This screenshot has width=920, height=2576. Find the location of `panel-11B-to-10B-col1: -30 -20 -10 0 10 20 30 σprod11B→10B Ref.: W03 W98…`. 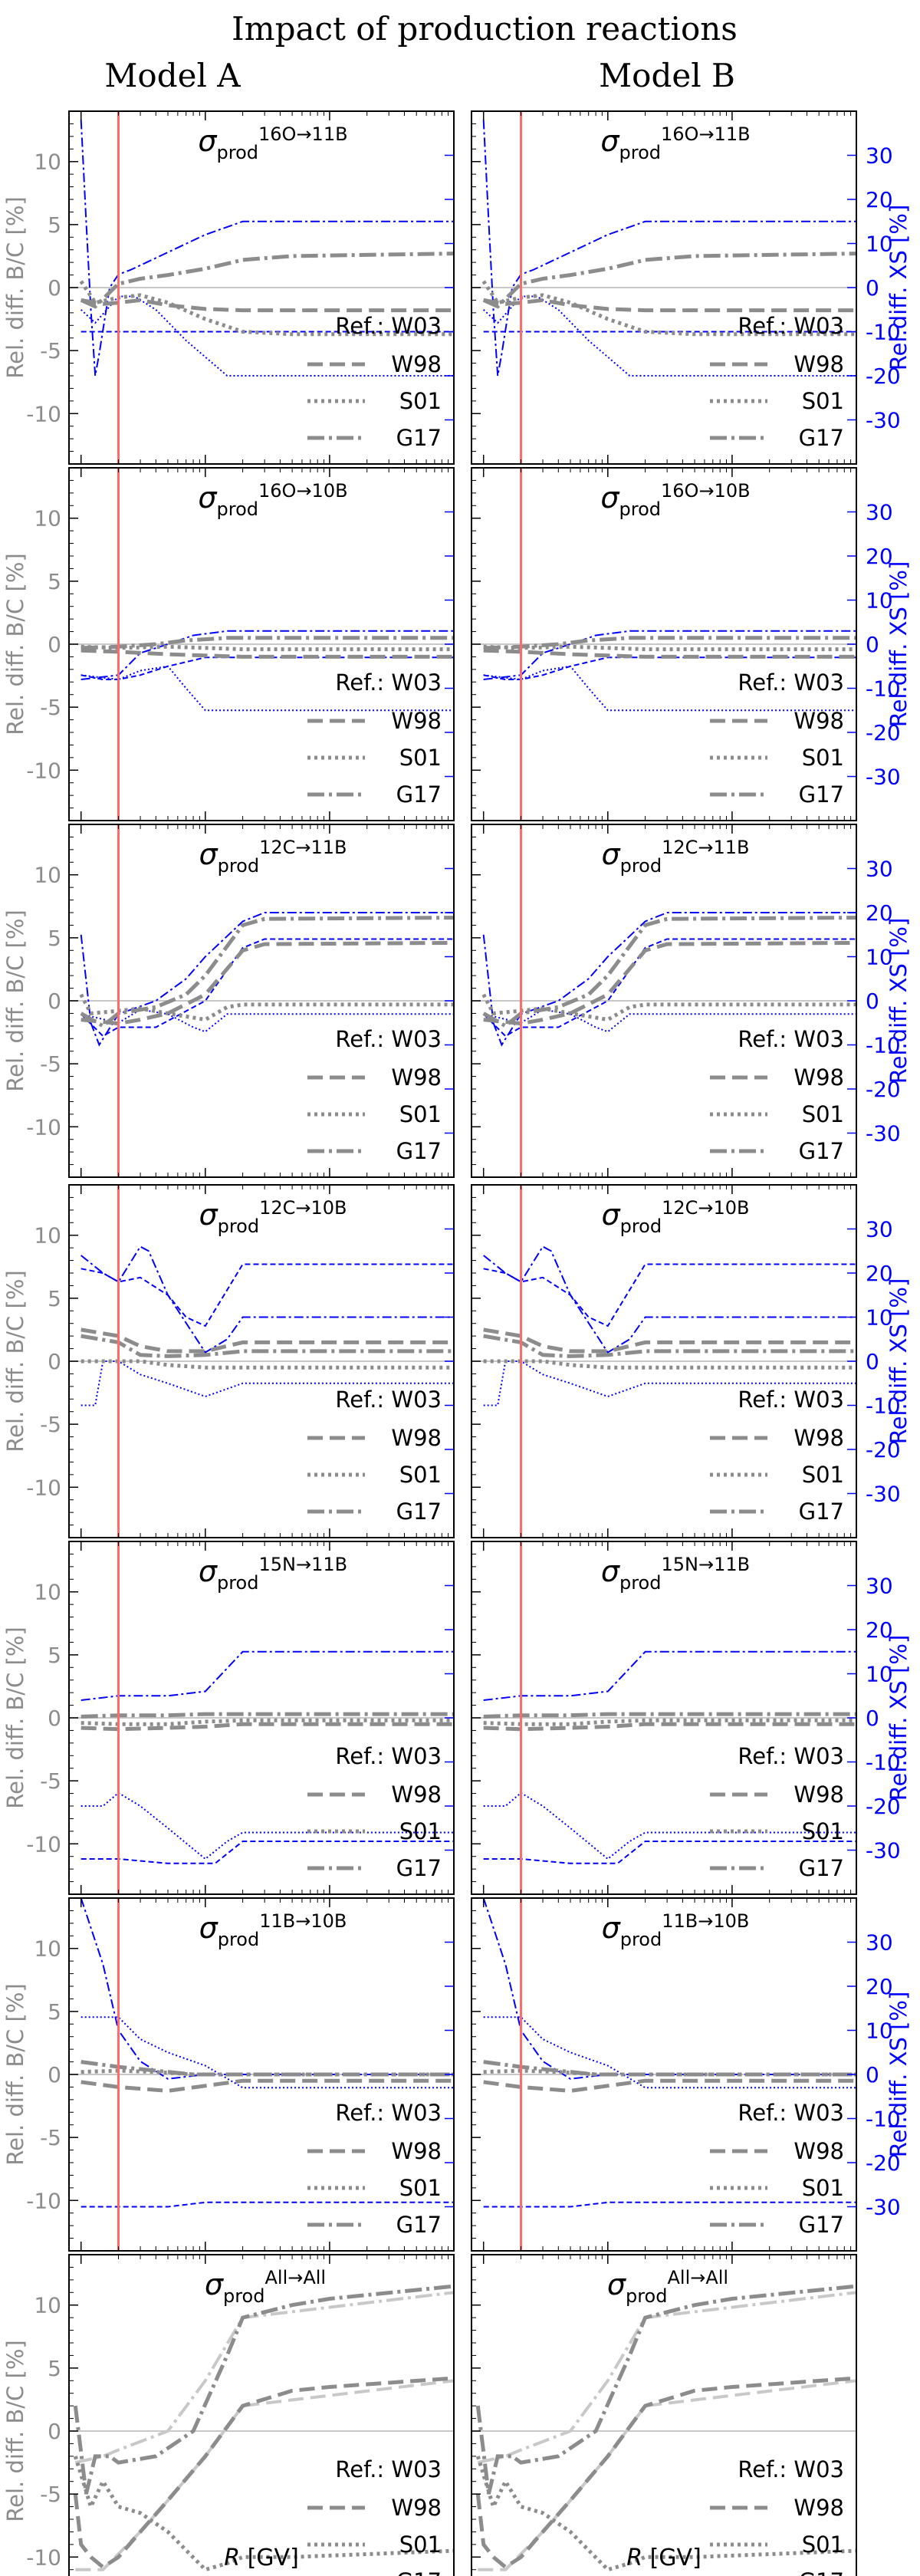

panel-11B-to-10B-col1: -30 -20 -10 0 10 20 30 σprod11B→10B Ref.: W03 W98… is located at coordinates (686, 2074).